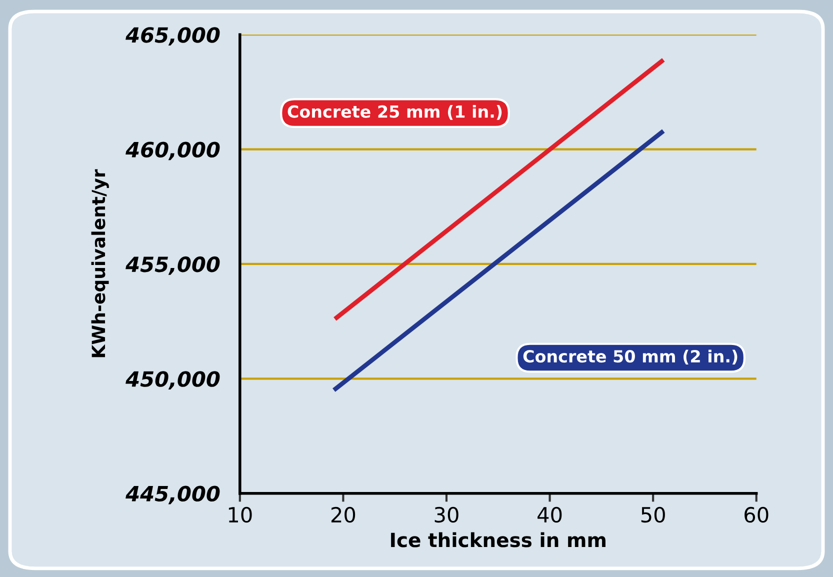  I want to click on text: Concrete 25 mm (1 in.), so click(395, 112).